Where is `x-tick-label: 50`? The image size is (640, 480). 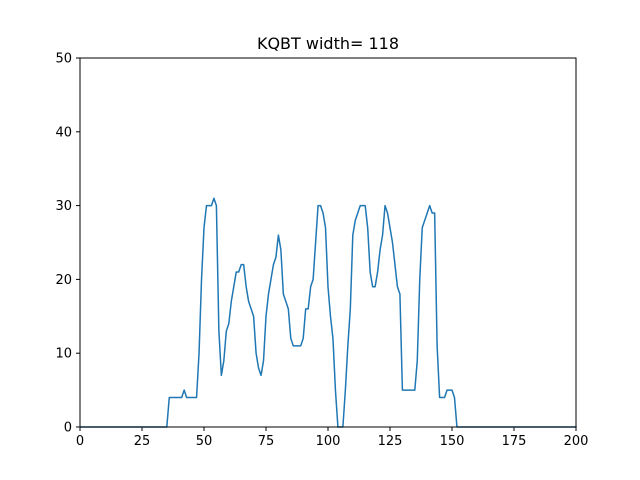
x-tick-label: 50 is located at coordinates (204, 441).